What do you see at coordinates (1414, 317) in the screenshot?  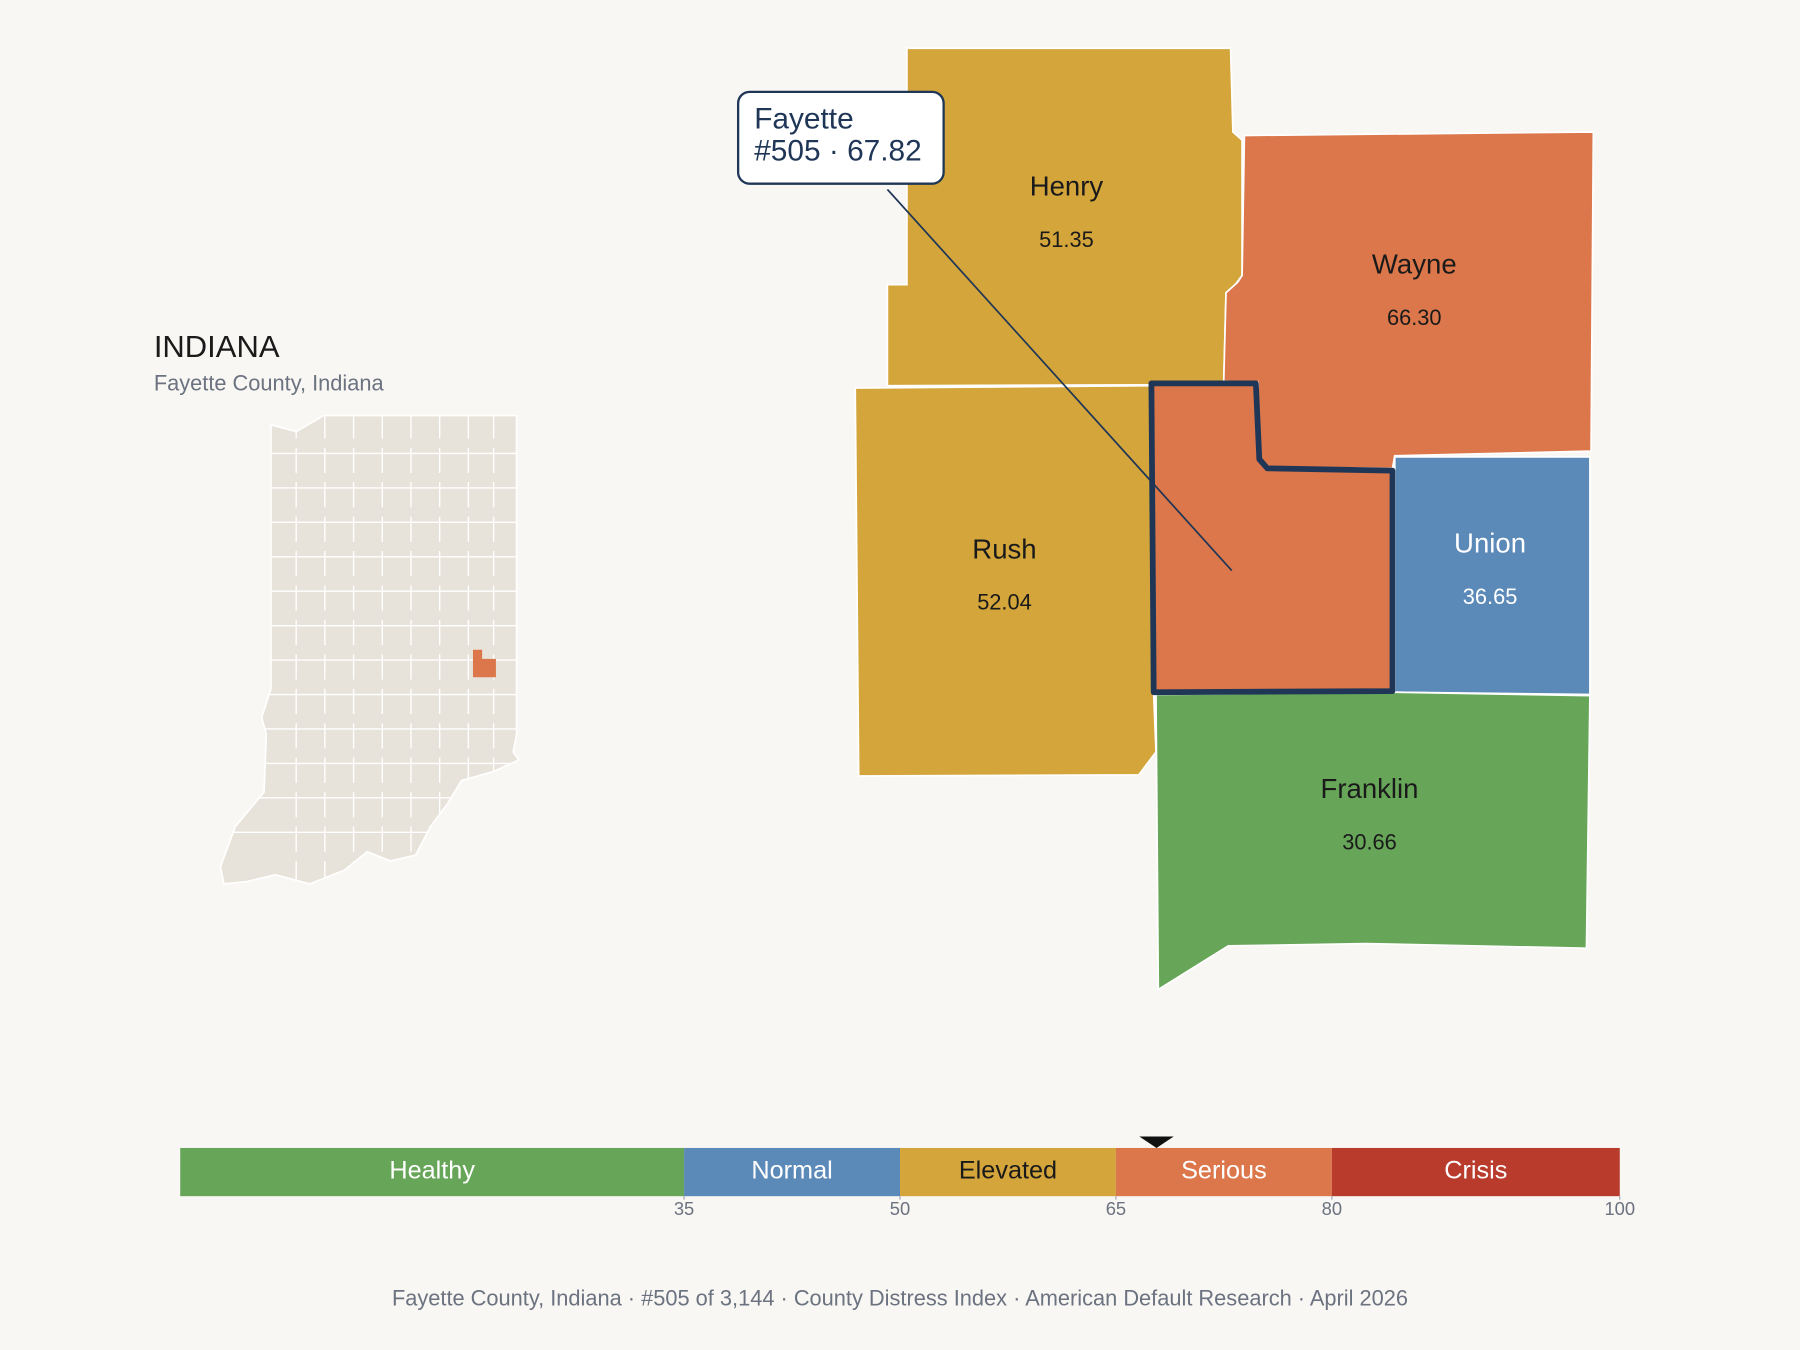 I see `county-score: 66.30` at bounding box center [1414, 317].